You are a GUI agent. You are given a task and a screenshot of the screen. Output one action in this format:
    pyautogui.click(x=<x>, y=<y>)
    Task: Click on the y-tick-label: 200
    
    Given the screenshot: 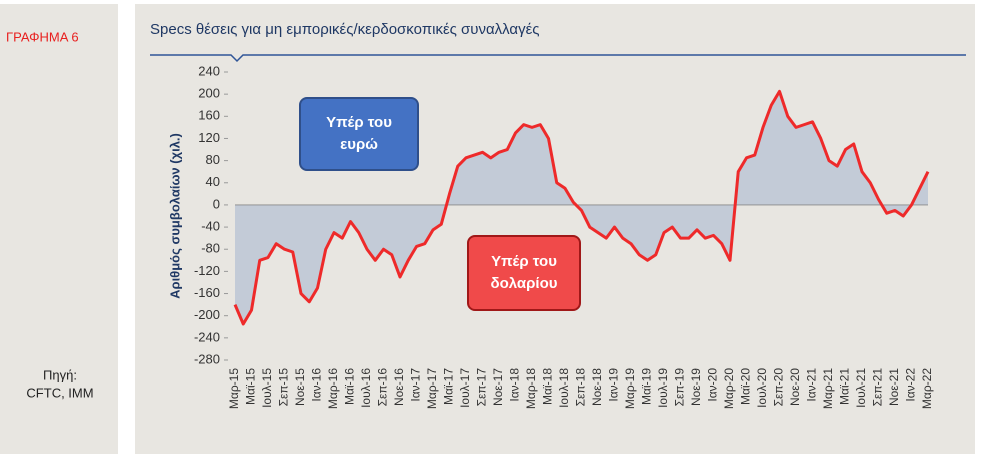 What is the action you would take?
    pyautogui.click(x=209, y=93)
    